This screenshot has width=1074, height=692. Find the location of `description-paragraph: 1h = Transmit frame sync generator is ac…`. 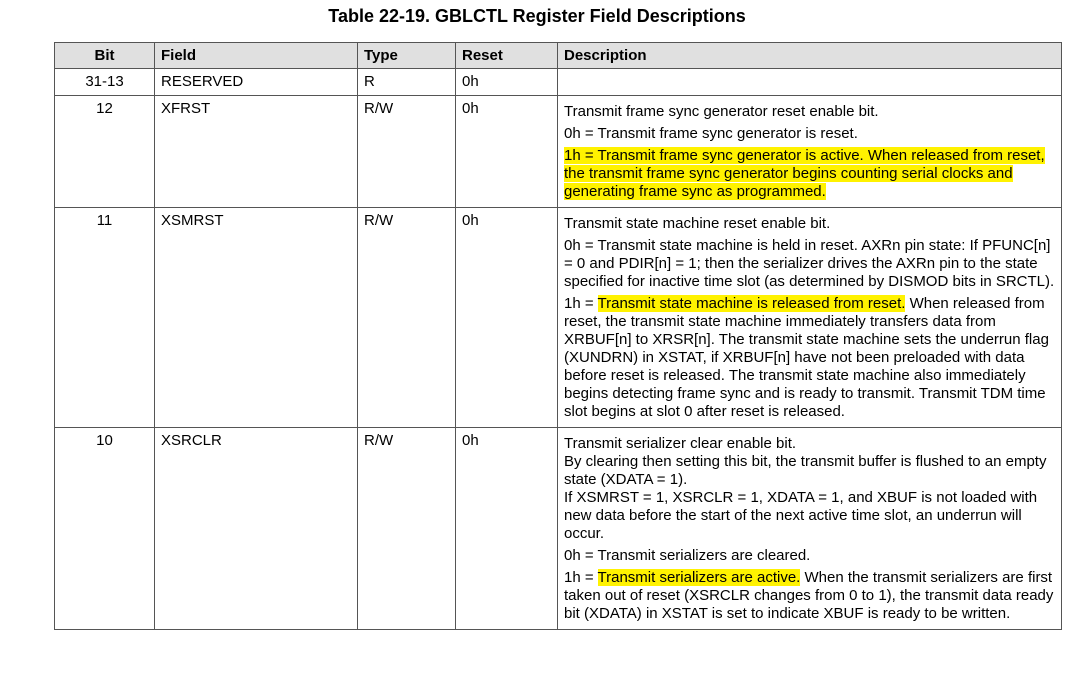

description-paragraph: 1h = Transmit frame sync generator is ac… is located at coordinates (809, 174).